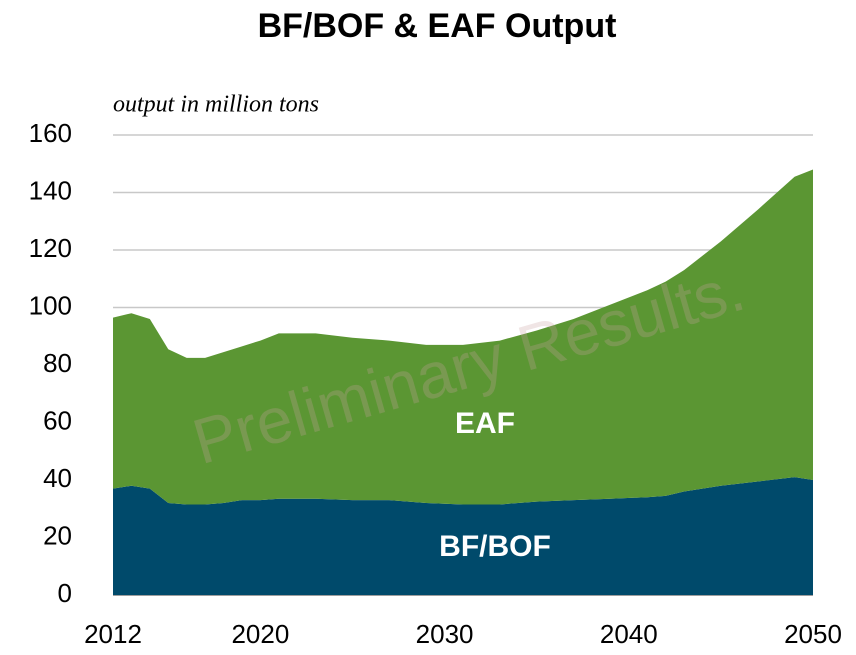 This screenshot has width=856, height=655. I want to click on area, so click(463, 536).